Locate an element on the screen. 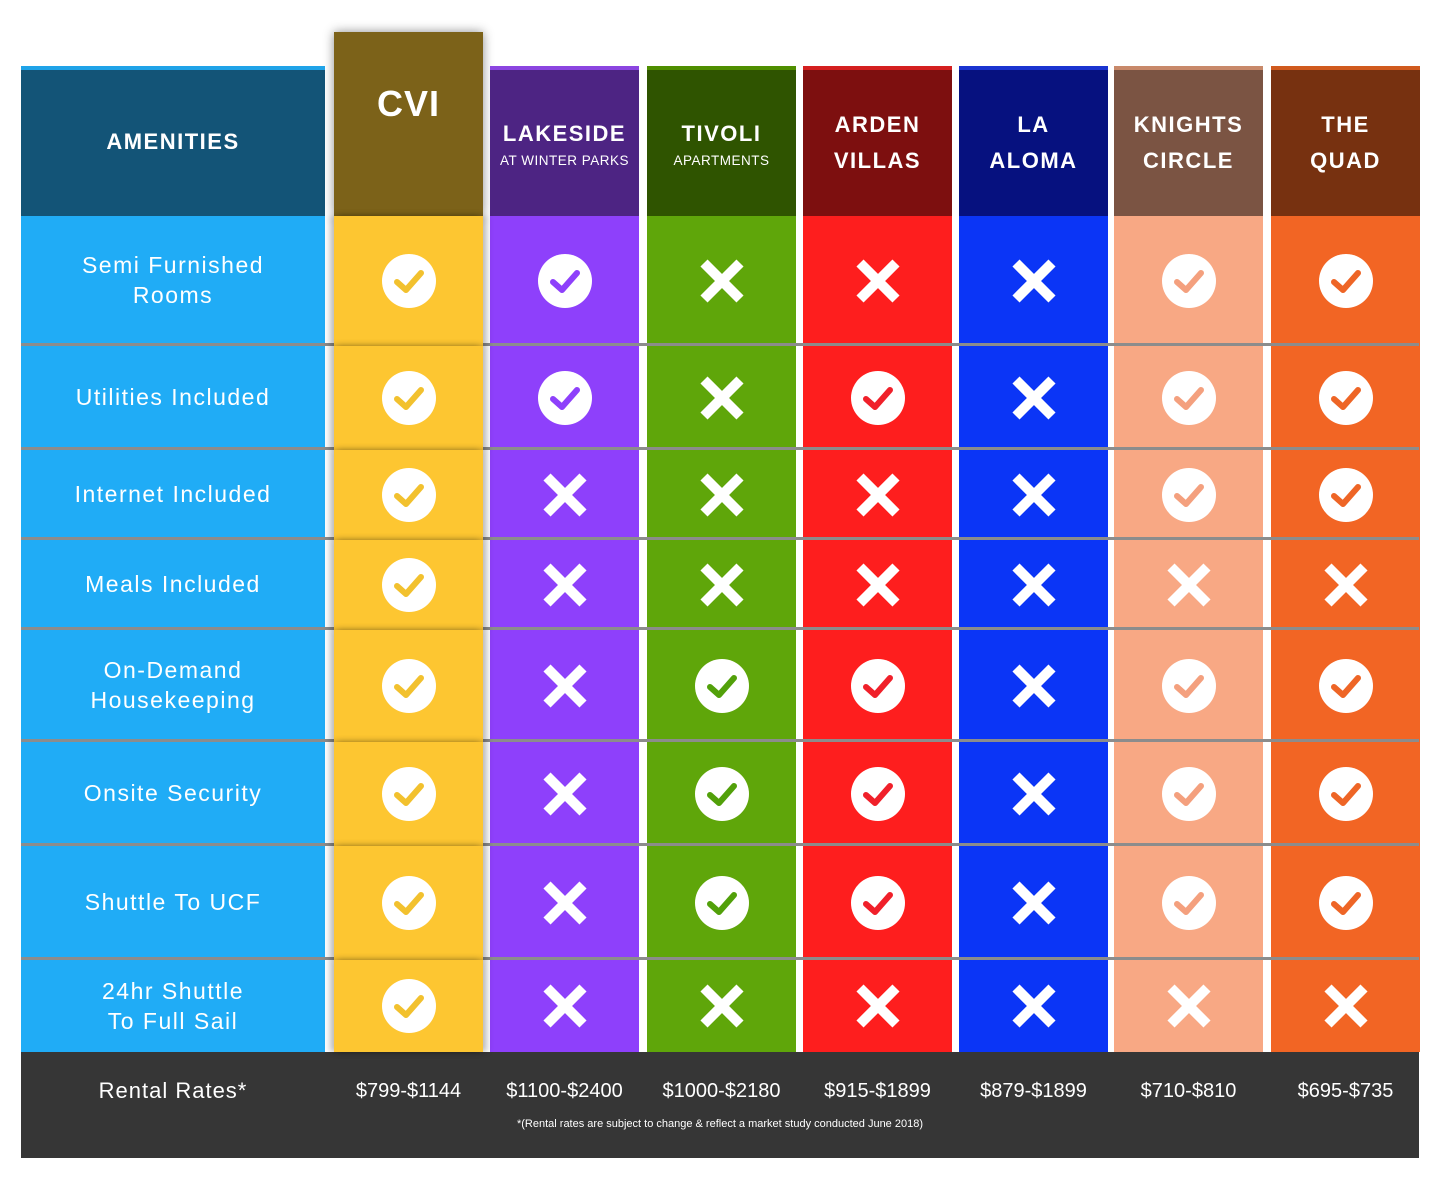 This screenshot has width=1450, height=1190. amenity-label-line: Rooms is located at coordinates (173, 294).